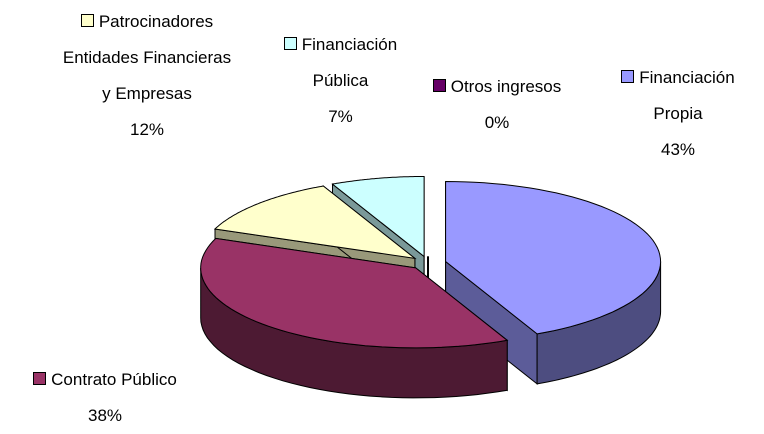 This screenshot has width=764, height=434. I want to click on data-label: Financiación Pública 7%, so click(340, 81).